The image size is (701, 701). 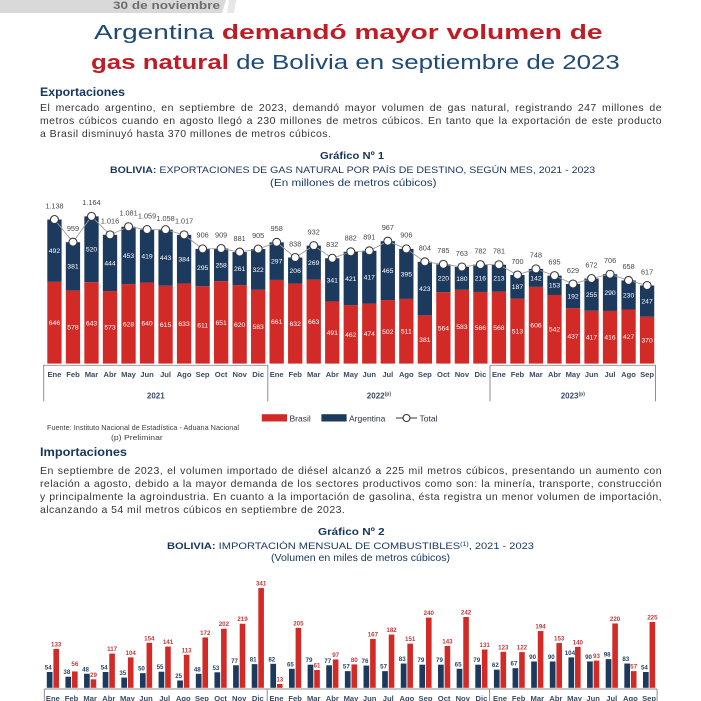 I want to click on svg-text: 35, so click(x=122, y=673).